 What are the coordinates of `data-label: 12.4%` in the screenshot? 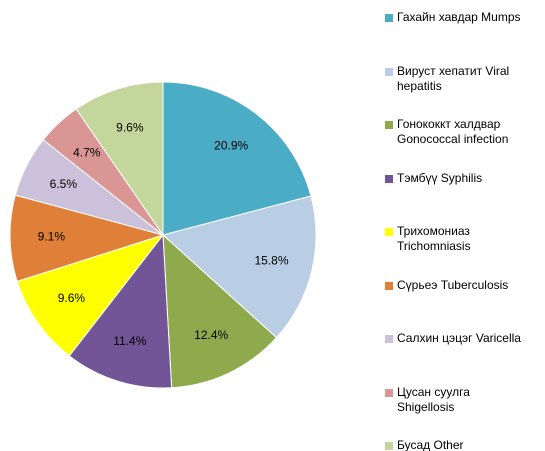 It's located at (211, 335).